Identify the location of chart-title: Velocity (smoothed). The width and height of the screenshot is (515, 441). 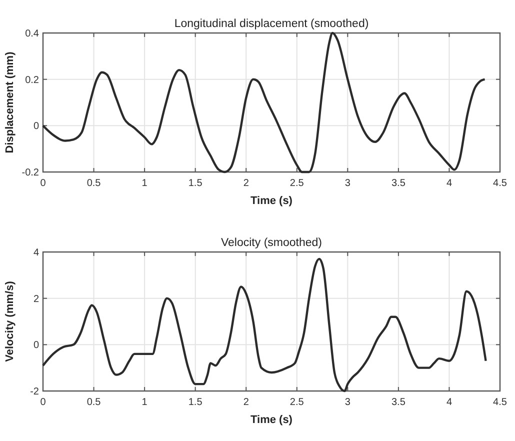
(271, 243).